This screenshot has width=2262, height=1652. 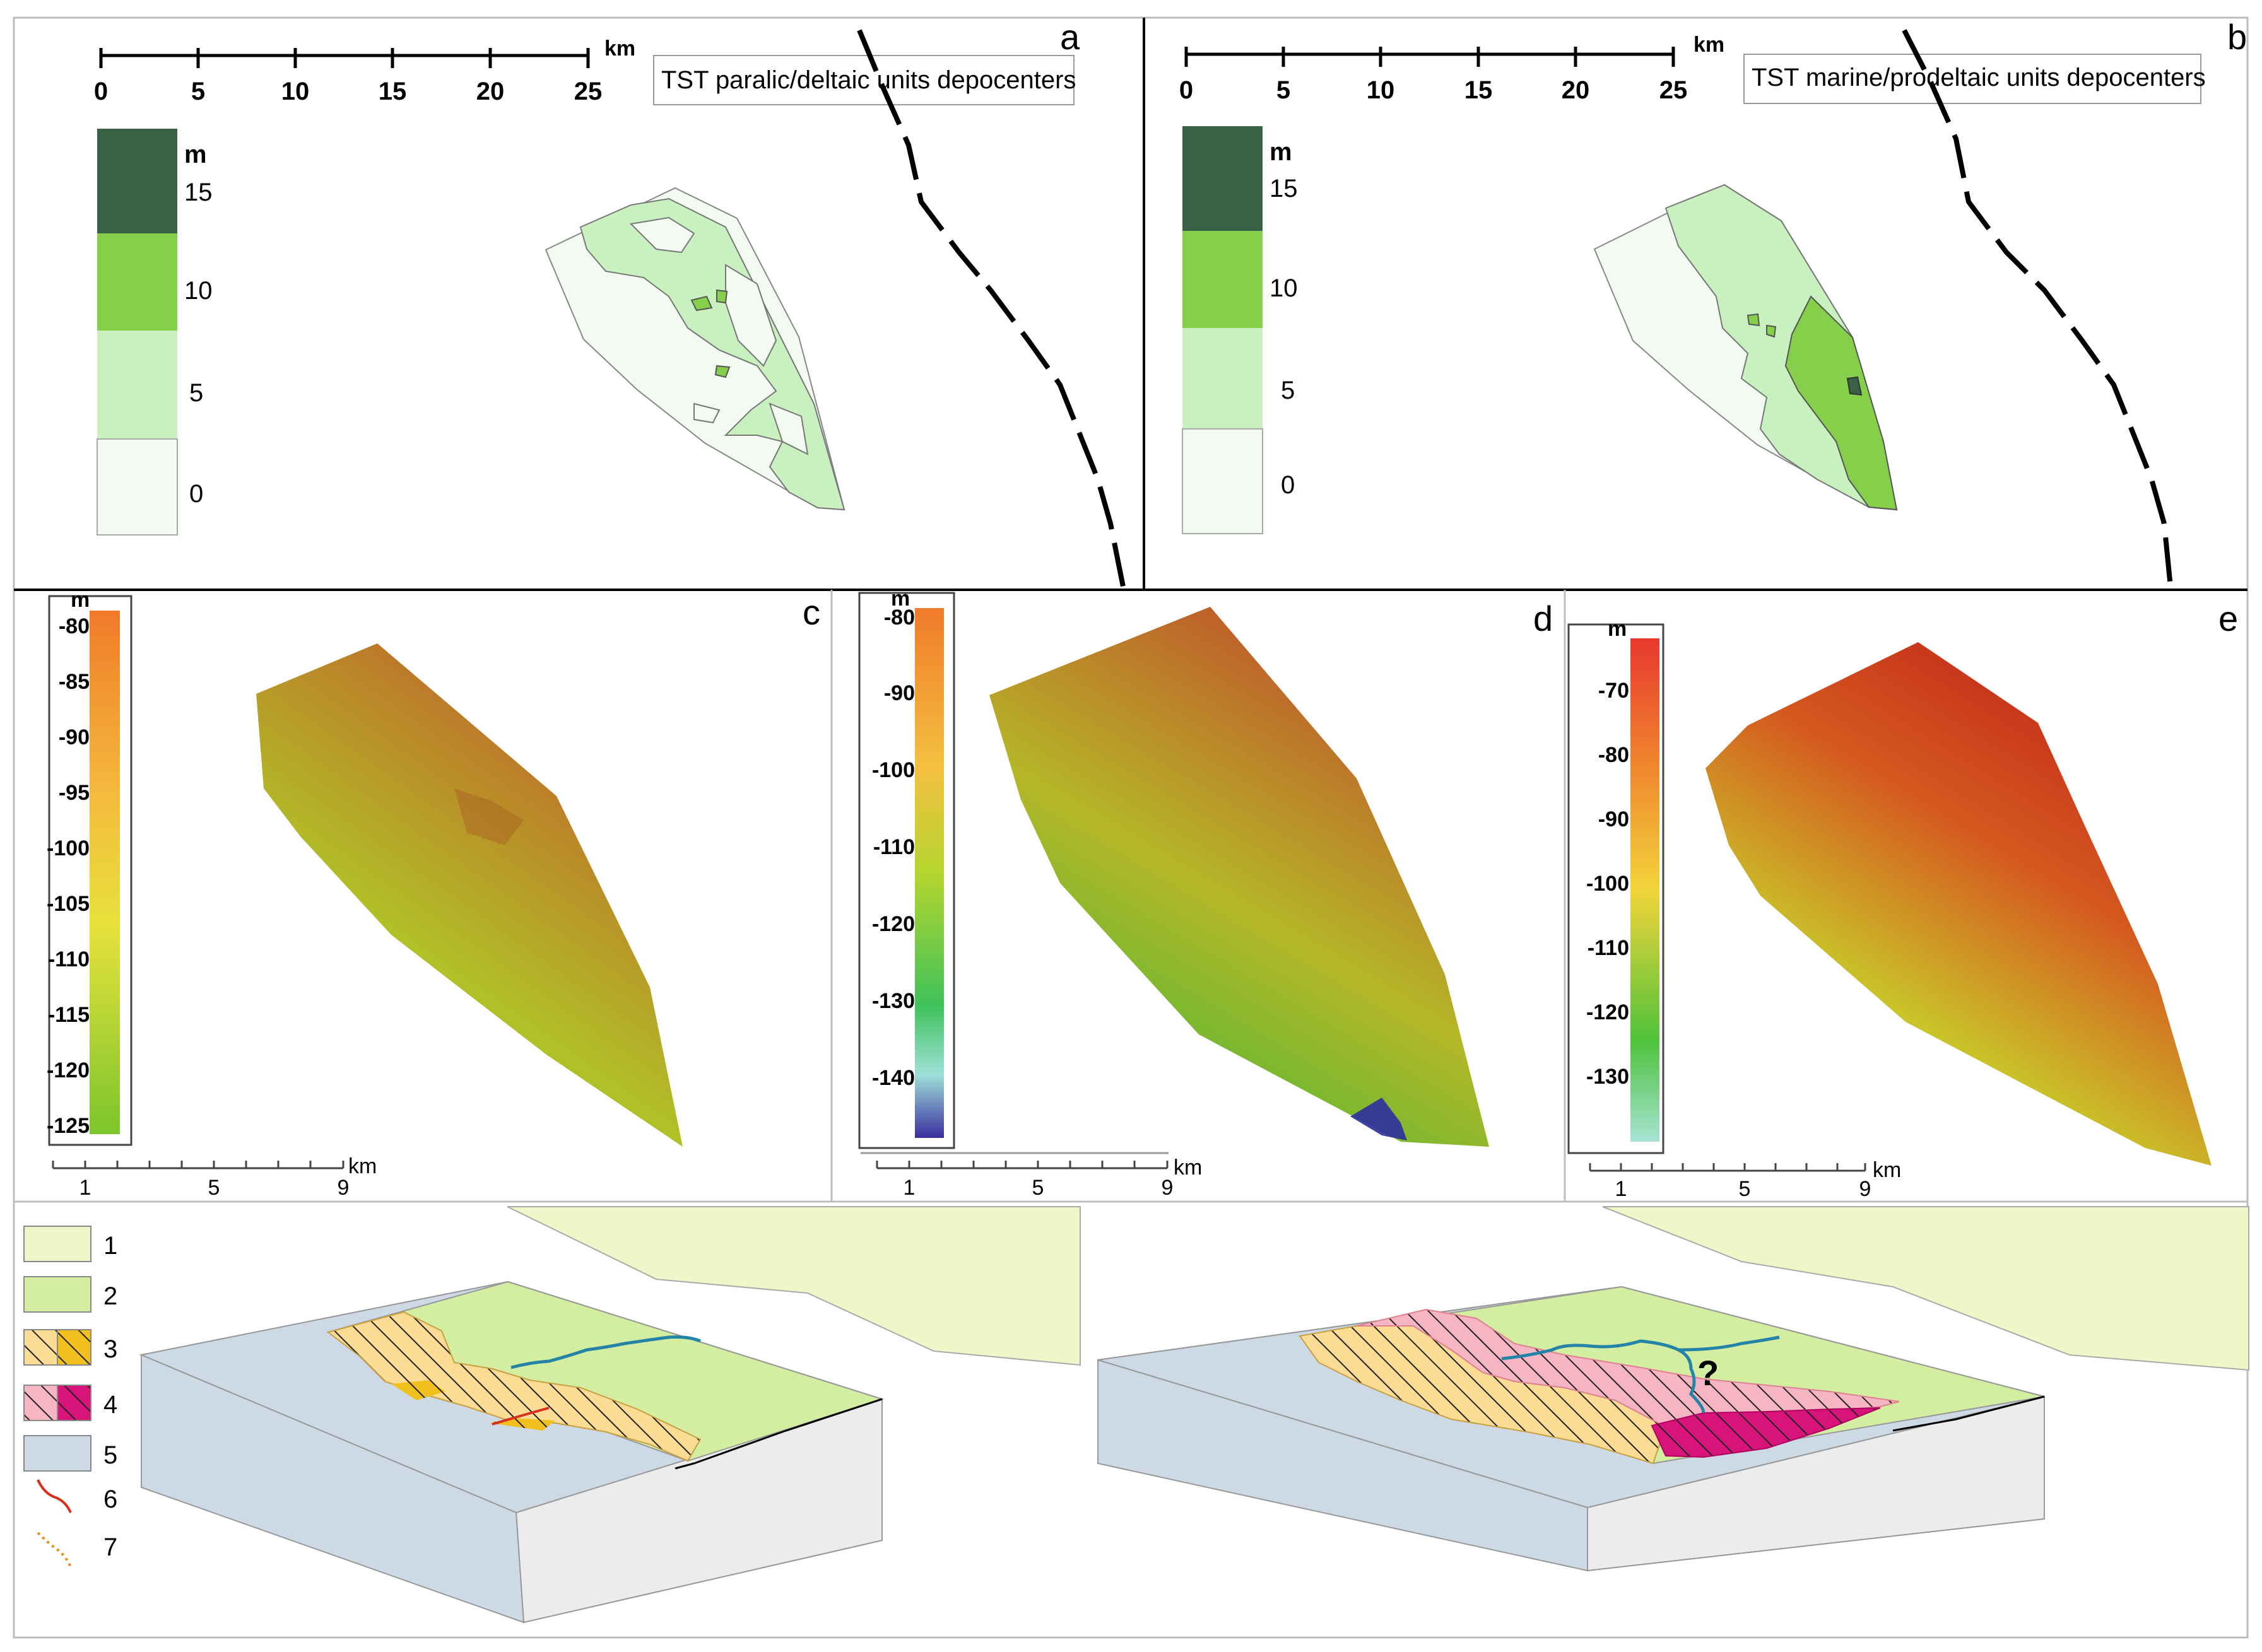 What do you see at coordinates (1381, 90) in the screenshot?
I see `scale-tick: 10` at bounding box center [1381, 90].